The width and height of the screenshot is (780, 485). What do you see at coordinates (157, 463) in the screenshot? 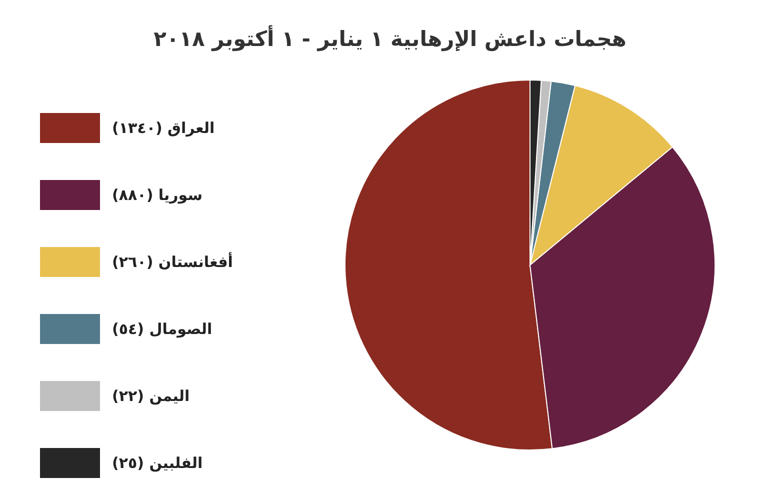
I see `legend-label: الفلبين (٢٥)` at bounding box center [157, 463].